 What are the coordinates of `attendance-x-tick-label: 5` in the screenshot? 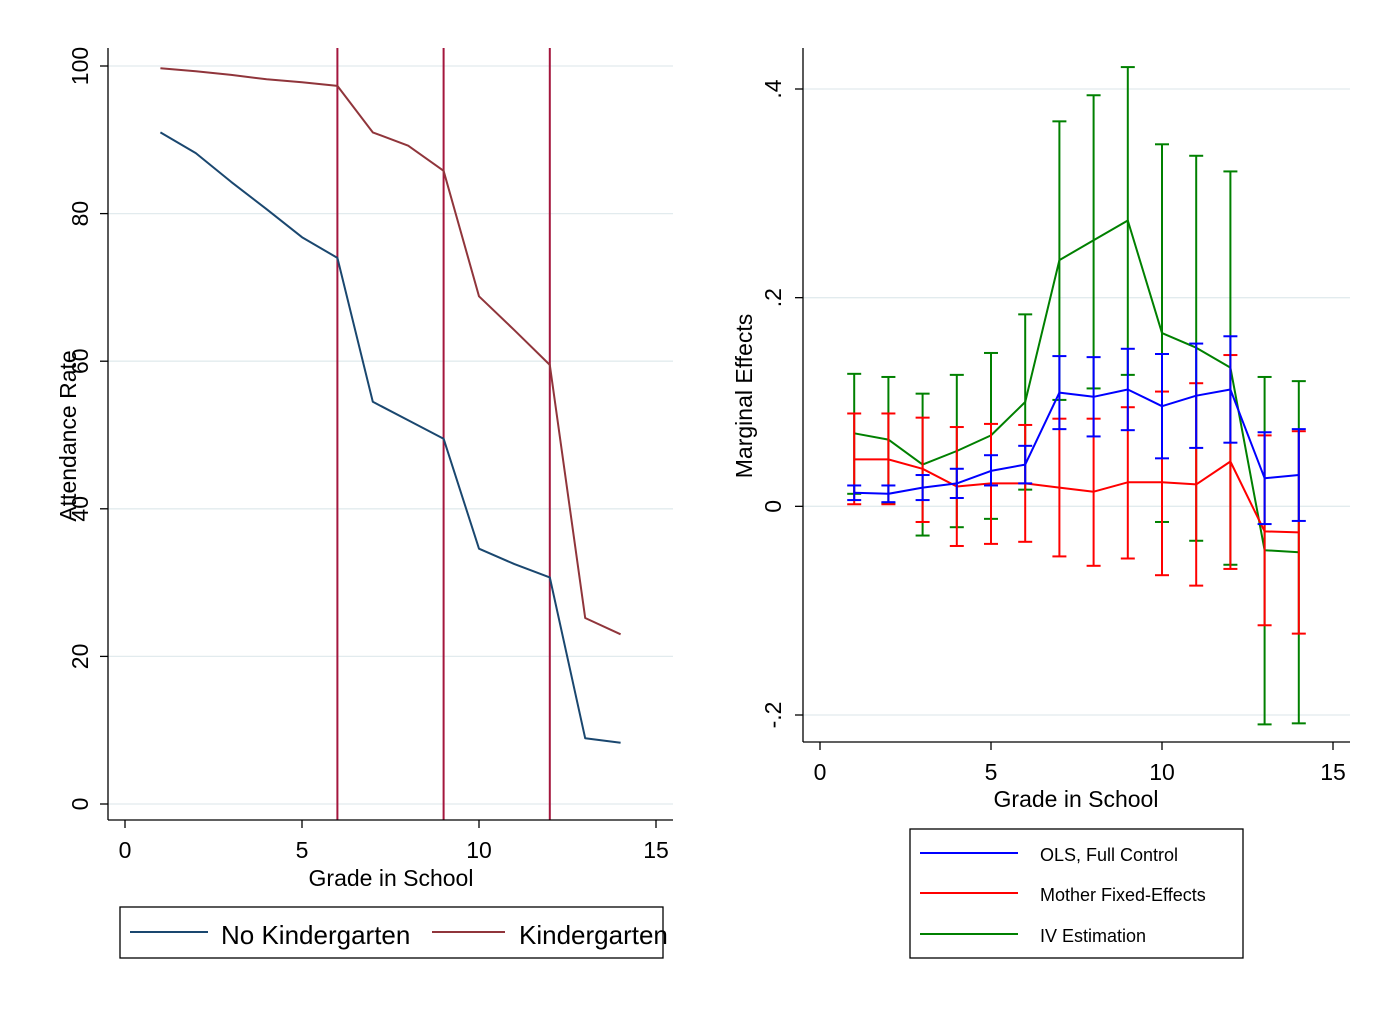 It's located at (302, 850).